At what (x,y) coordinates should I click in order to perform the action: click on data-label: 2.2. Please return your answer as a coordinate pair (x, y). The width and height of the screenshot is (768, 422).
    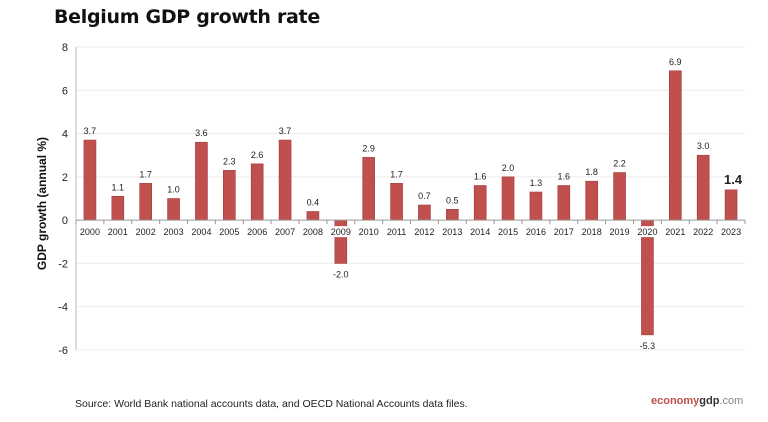
    Looking at the image, I should click on (619, 164).